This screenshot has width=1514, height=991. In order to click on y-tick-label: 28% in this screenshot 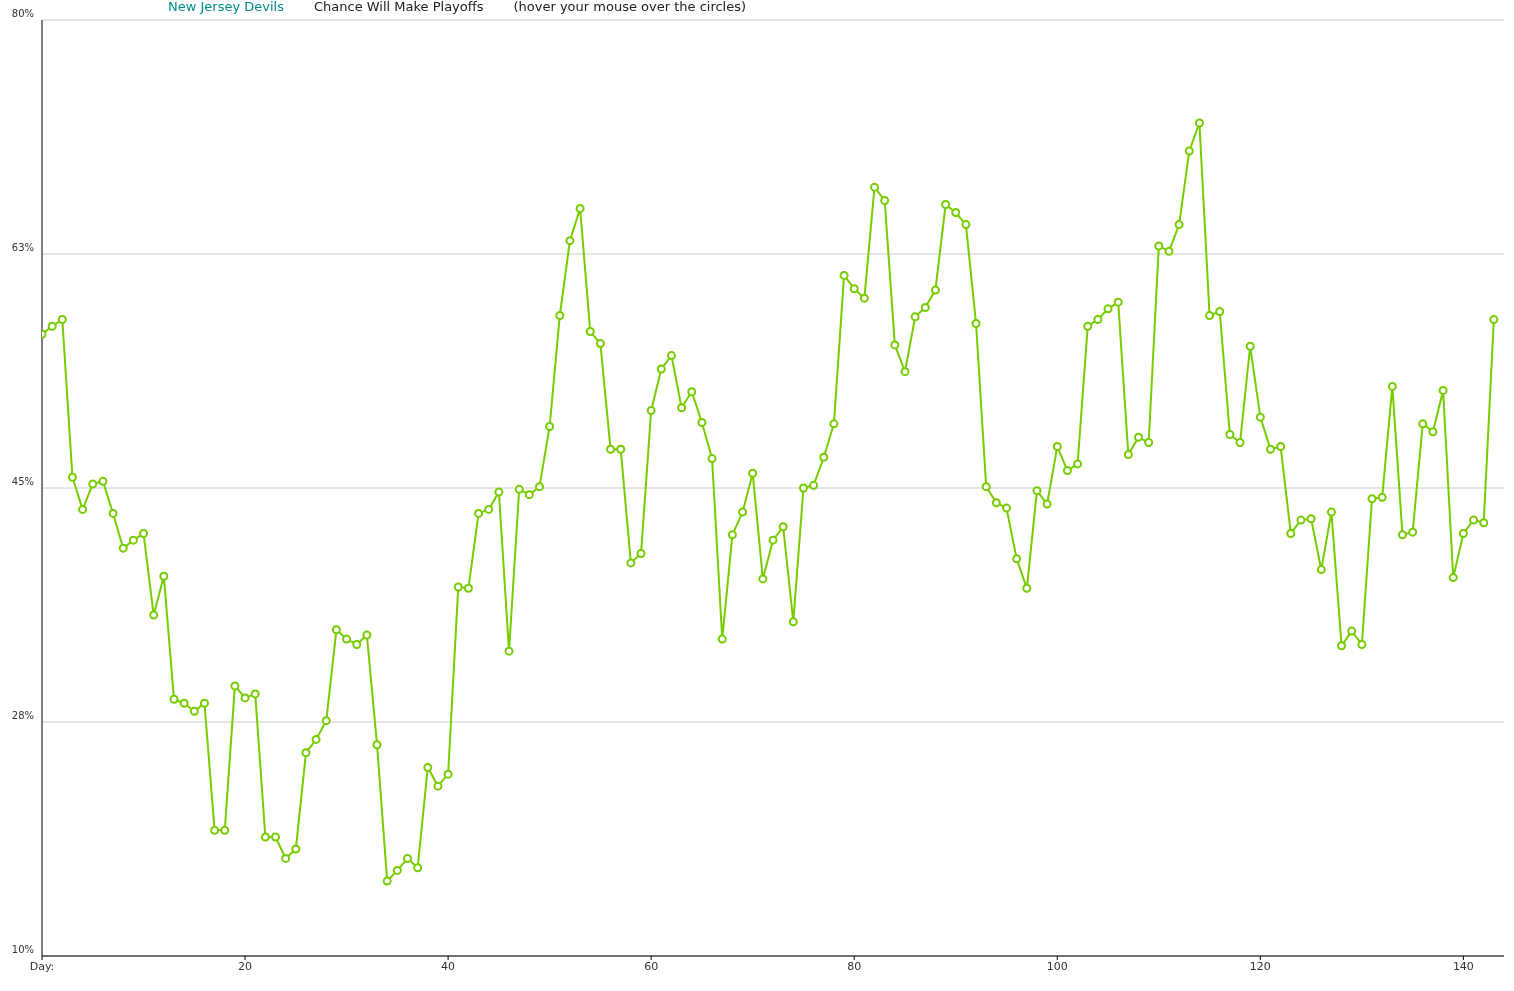, I will do `click(22, 715)`.